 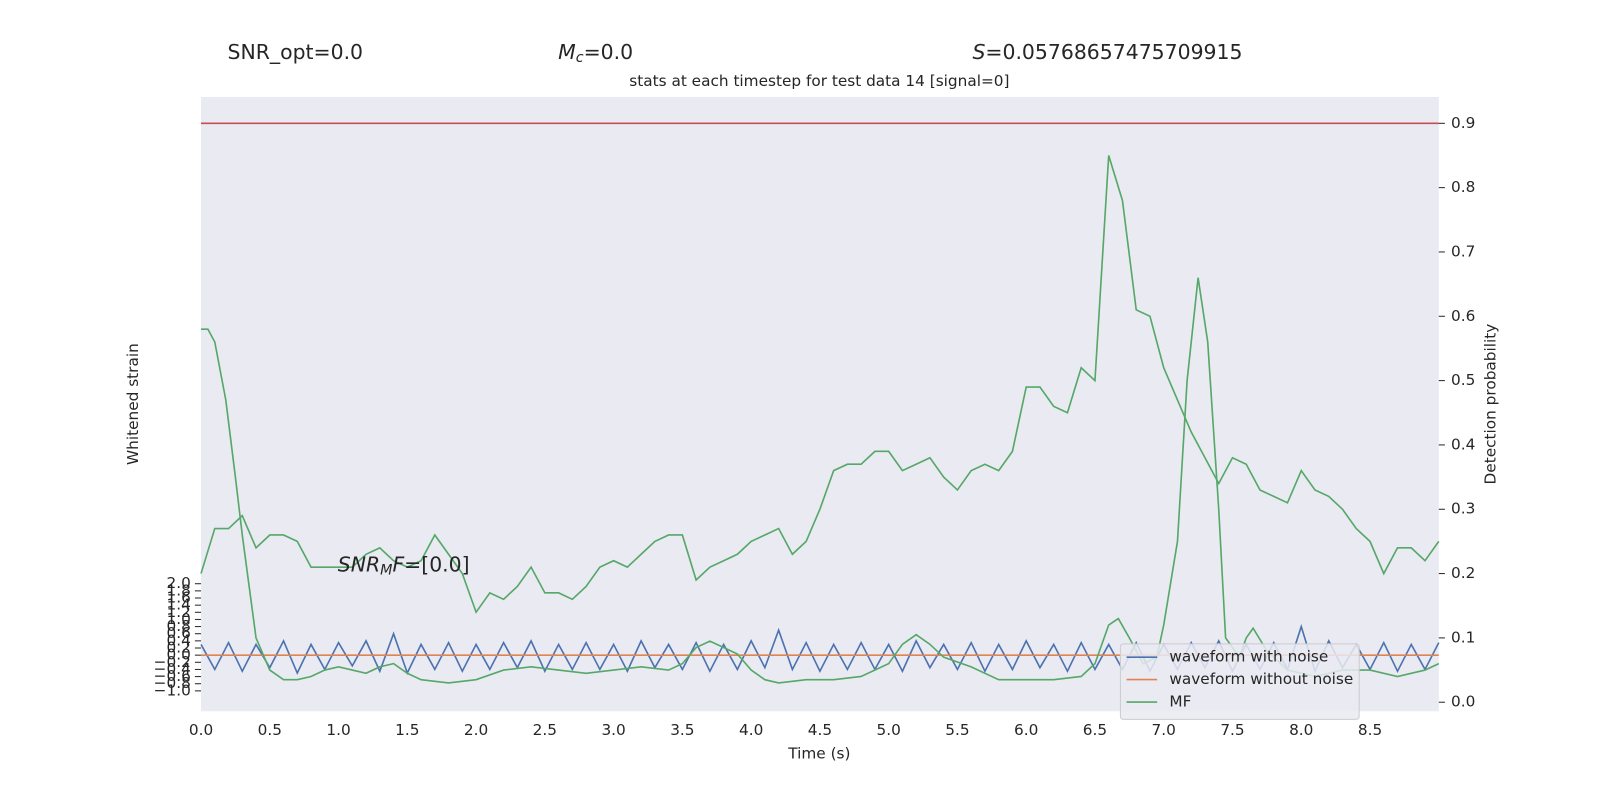 What do you see at coordinates (1026, 730) in the screenshot?
I see `x-tick-label: 6.0` at bounding box center [1026, 730].